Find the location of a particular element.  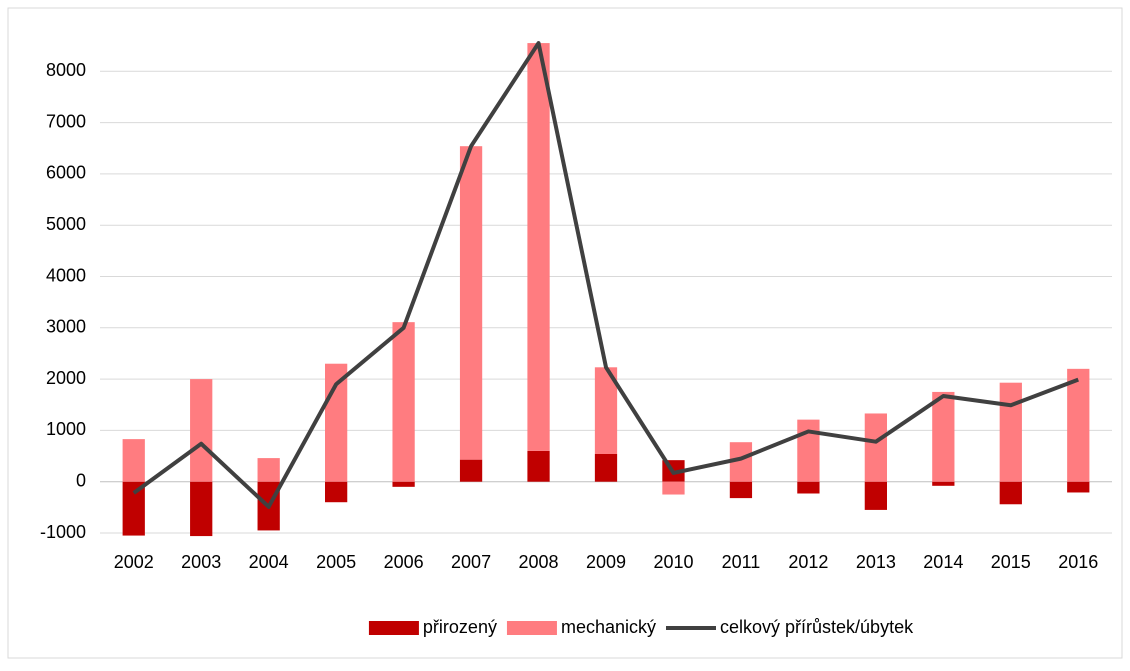

x-tick-label: 2007 is located at coordinates (471, 562).